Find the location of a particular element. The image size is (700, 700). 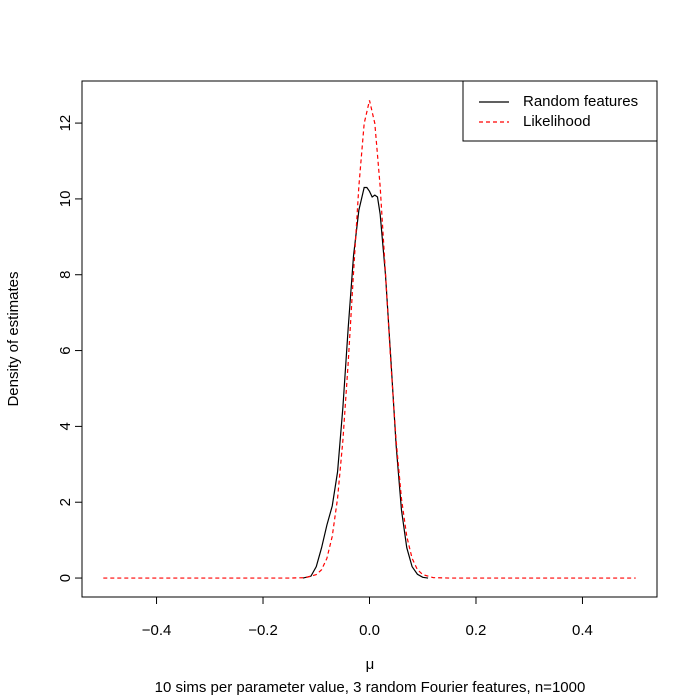

y-tick-label: 2 is located at coordinates (65, 502).